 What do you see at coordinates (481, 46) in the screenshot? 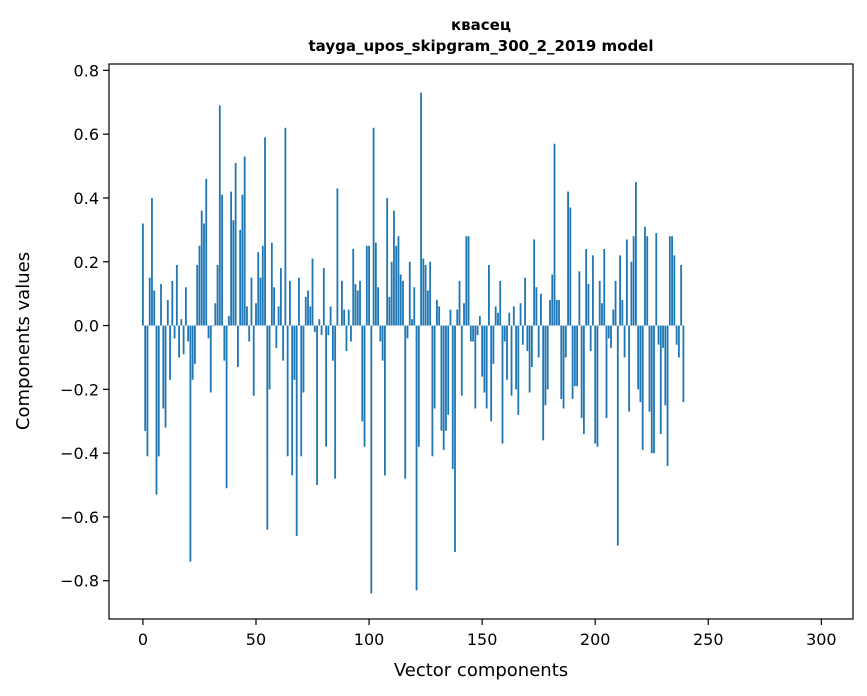
I see `chart-title-line2: tayga_upos_skipgram_300_2_2019 model` at bounding box center [481, 46].